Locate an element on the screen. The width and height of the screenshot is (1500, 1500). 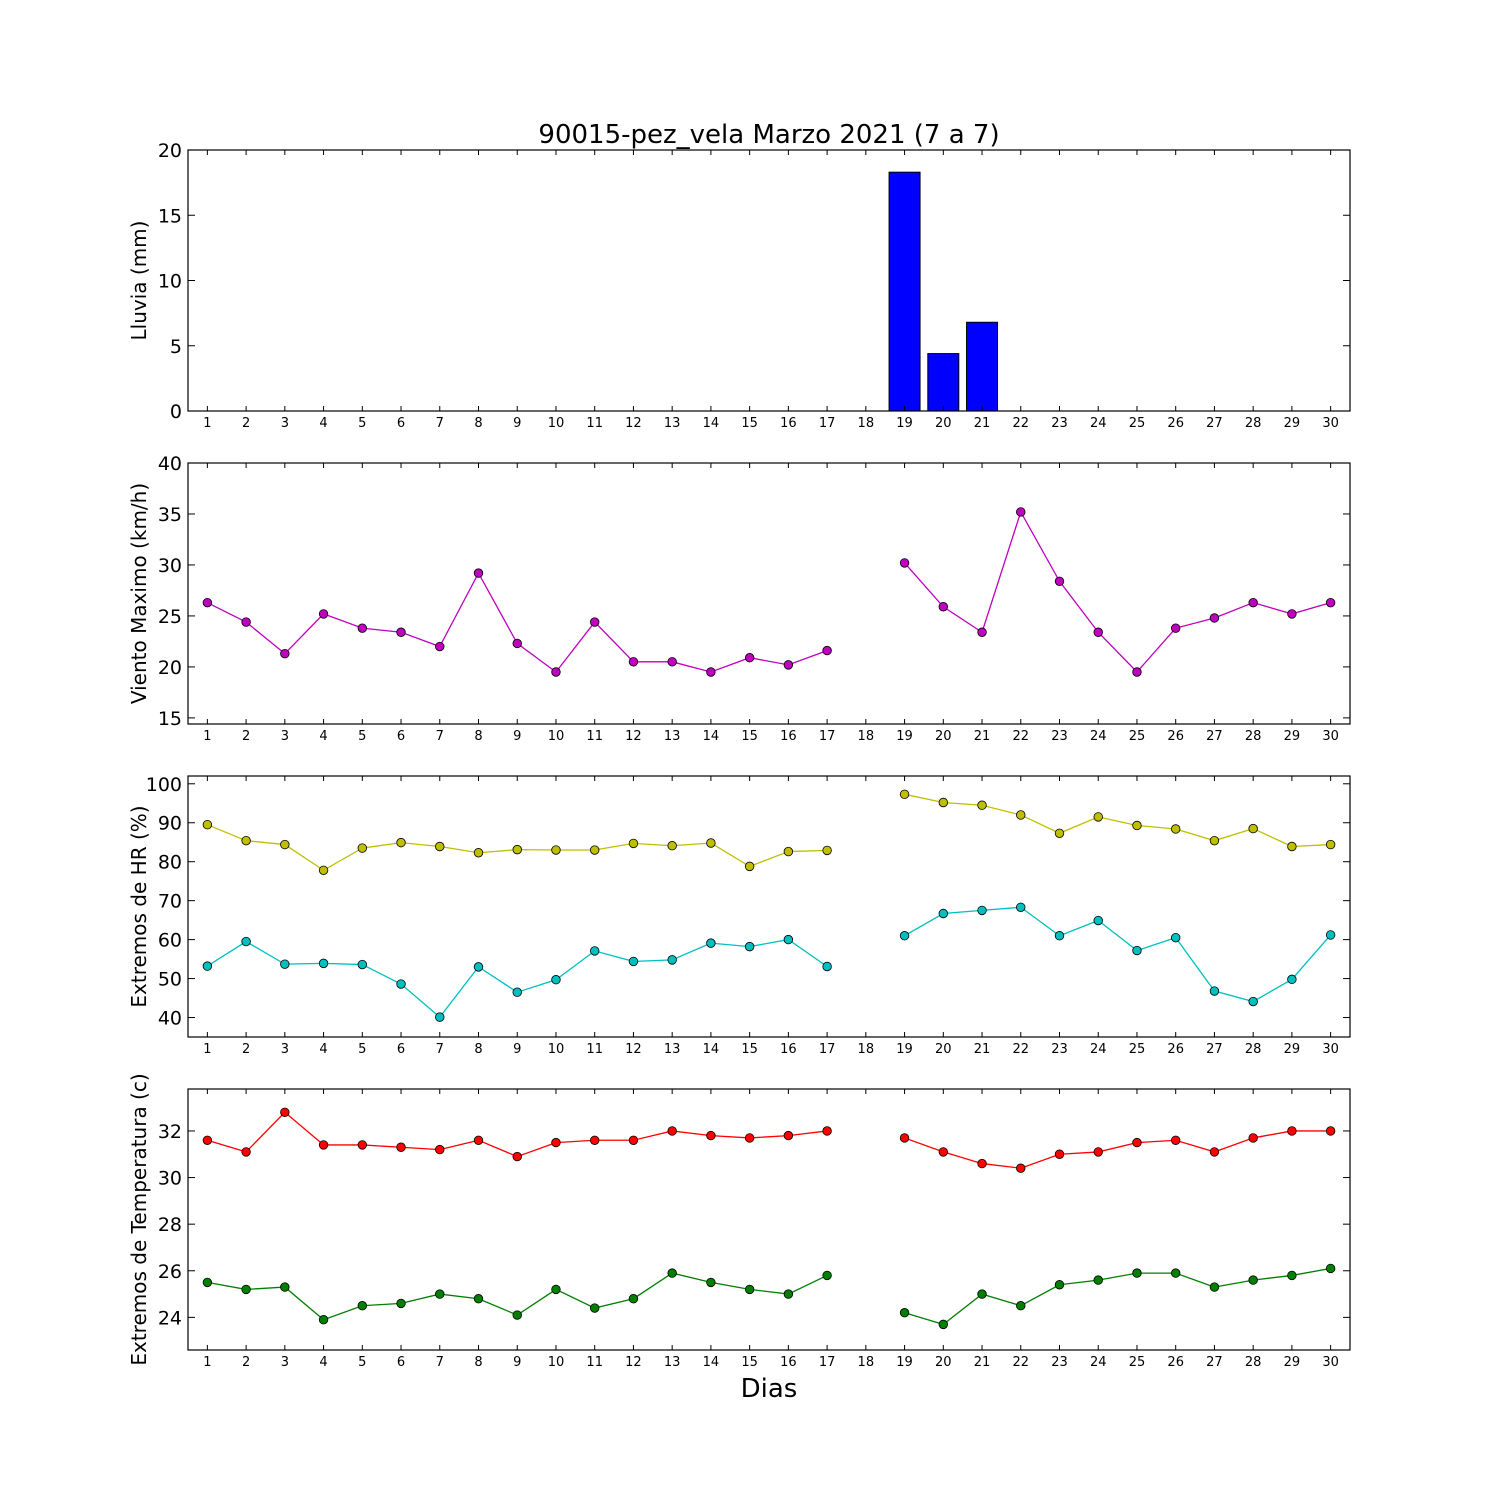
y-tick-label: 15 is located at coordinates (170, 719).